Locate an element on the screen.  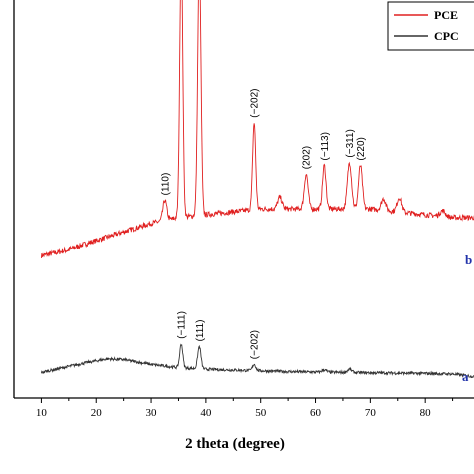
peak-label: (111) is located at coordinates (200, 331).